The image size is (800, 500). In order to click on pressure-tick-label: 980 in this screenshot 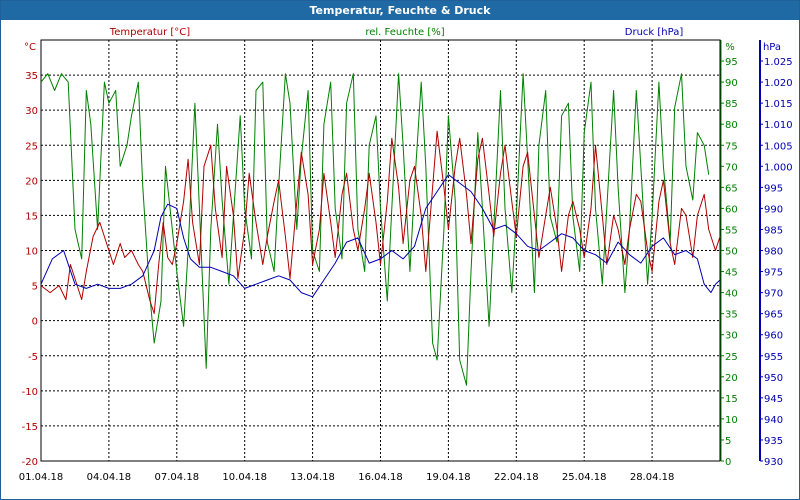, I will do `click(773, 252)`.